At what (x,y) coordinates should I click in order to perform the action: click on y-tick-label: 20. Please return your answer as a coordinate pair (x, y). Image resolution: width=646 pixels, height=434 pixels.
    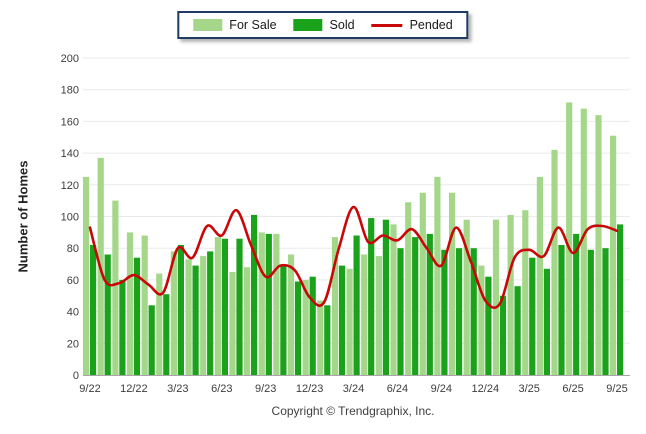
    Looking at the image, I should click on (73, 344).